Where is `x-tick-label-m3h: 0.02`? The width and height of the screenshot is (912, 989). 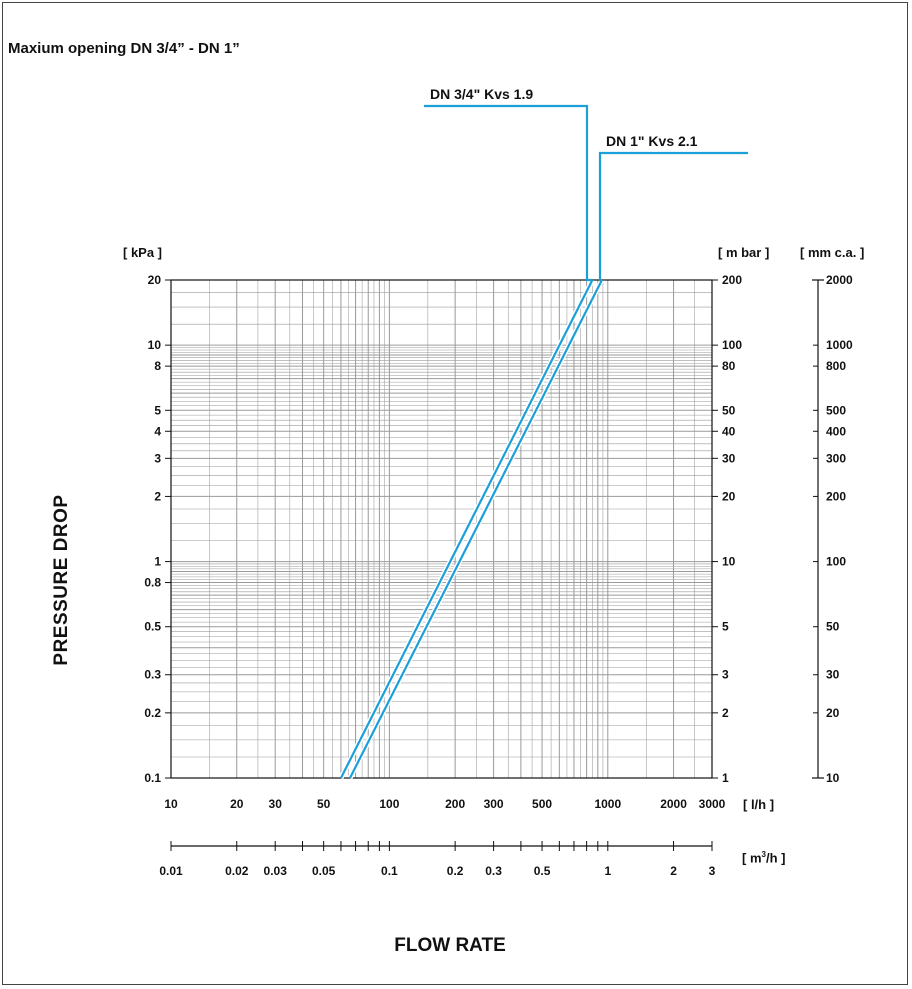
x-tick-label-m3h: 0.02 is located at coordinates (237, 871).